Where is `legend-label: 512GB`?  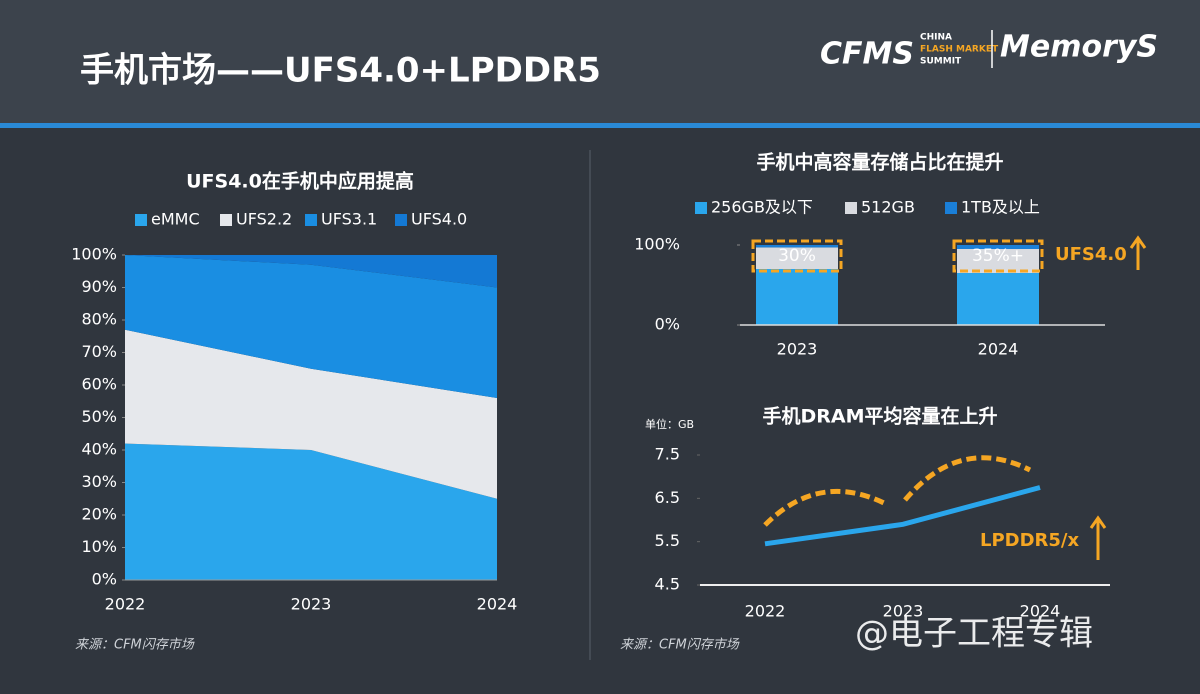 legend-label: 512GB is located at coordinates (888, 207).